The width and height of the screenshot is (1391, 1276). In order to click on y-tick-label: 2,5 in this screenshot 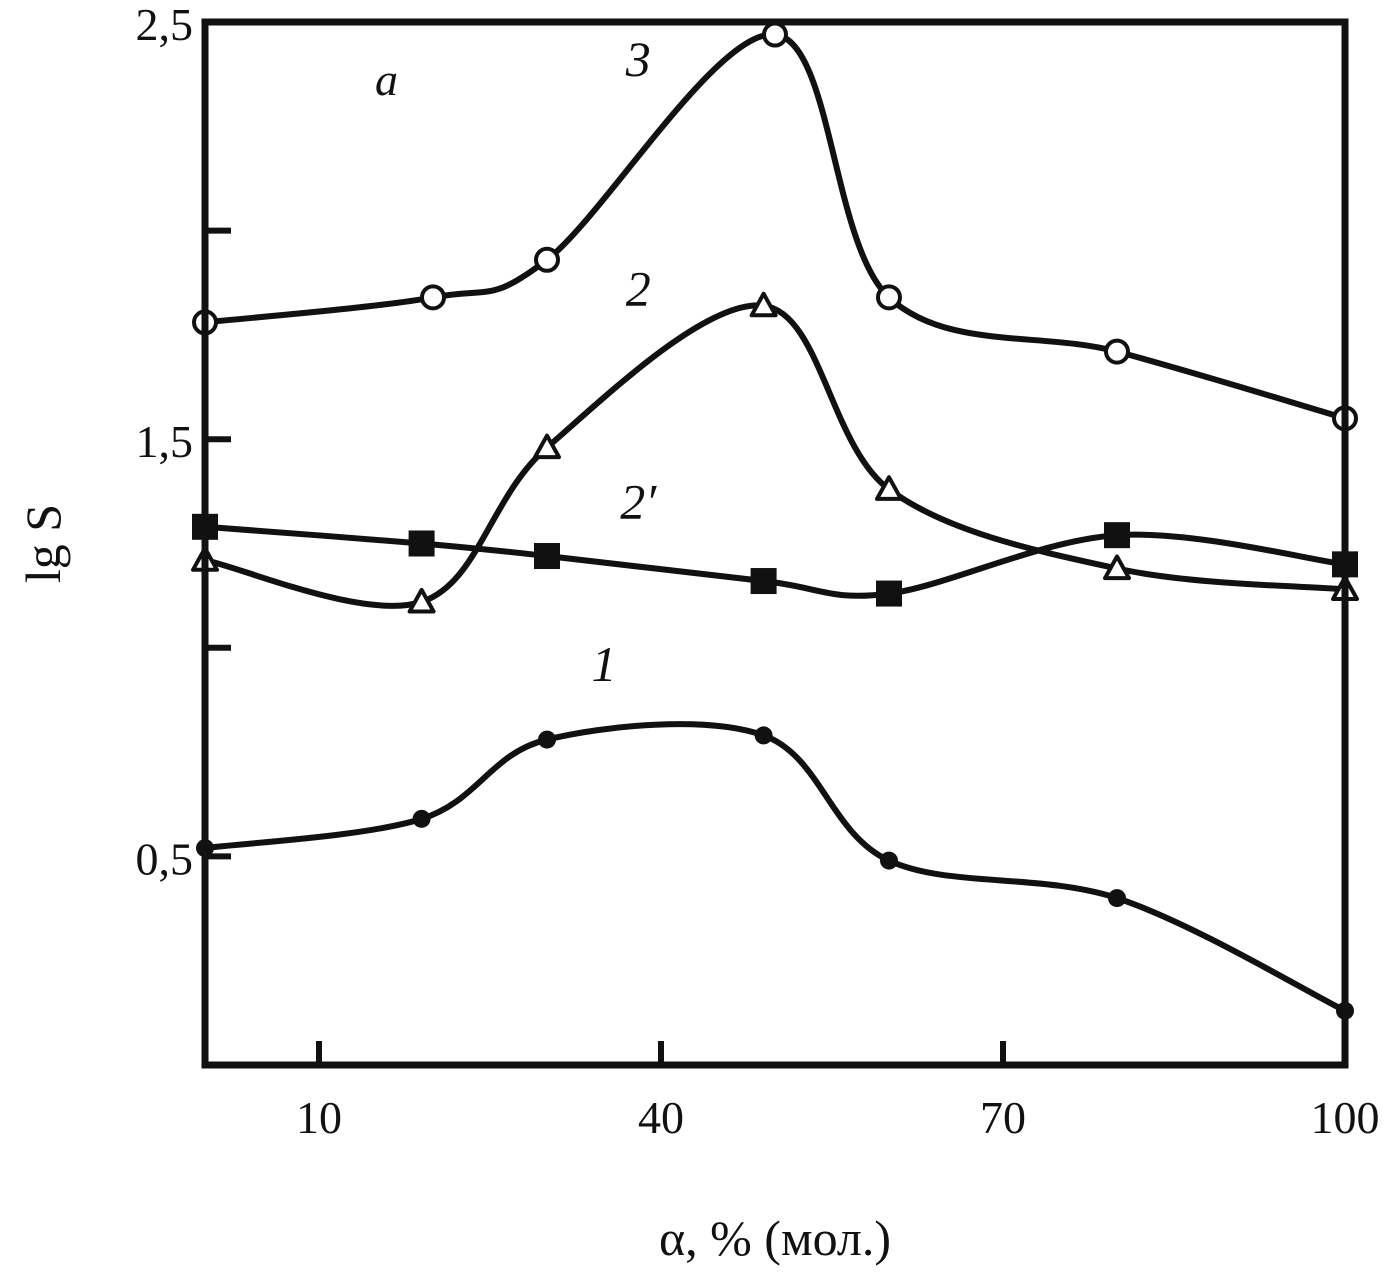, I will do `click(165, 25)`.